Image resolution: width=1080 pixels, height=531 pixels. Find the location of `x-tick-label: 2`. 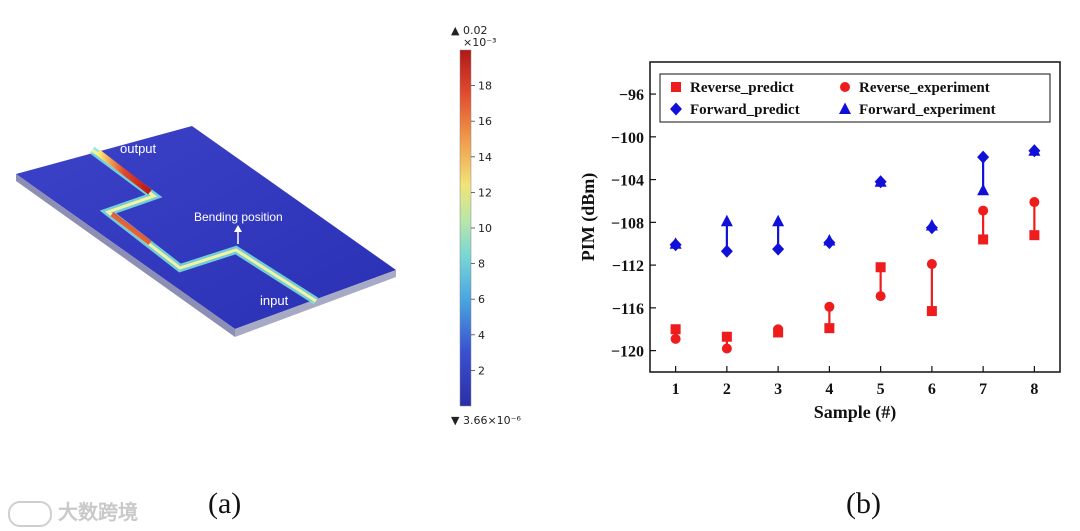

x-tick-label: 2 is located at coordinates (727, 389).